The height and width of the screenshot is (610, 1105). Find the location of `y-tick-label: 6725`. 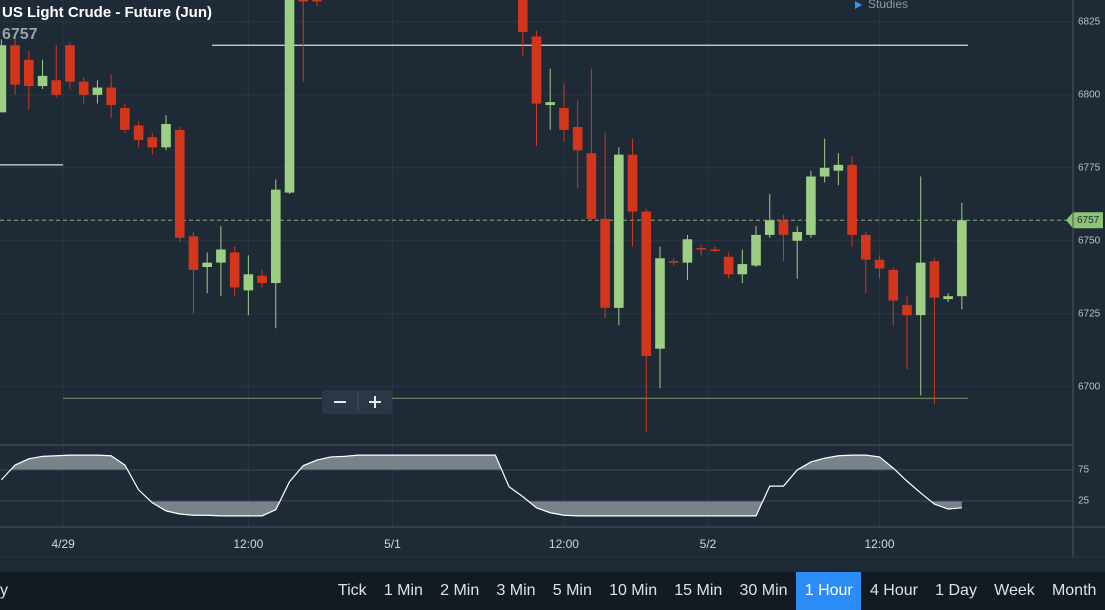

y-tick-label: 6725 is located at coordinates (1089, 313).